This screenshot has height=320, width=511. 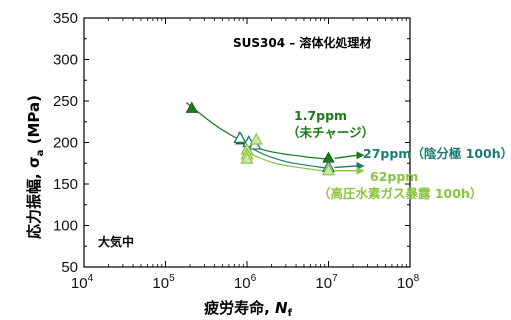 I want to click on runout-arrows, so click(x=350, y=162).